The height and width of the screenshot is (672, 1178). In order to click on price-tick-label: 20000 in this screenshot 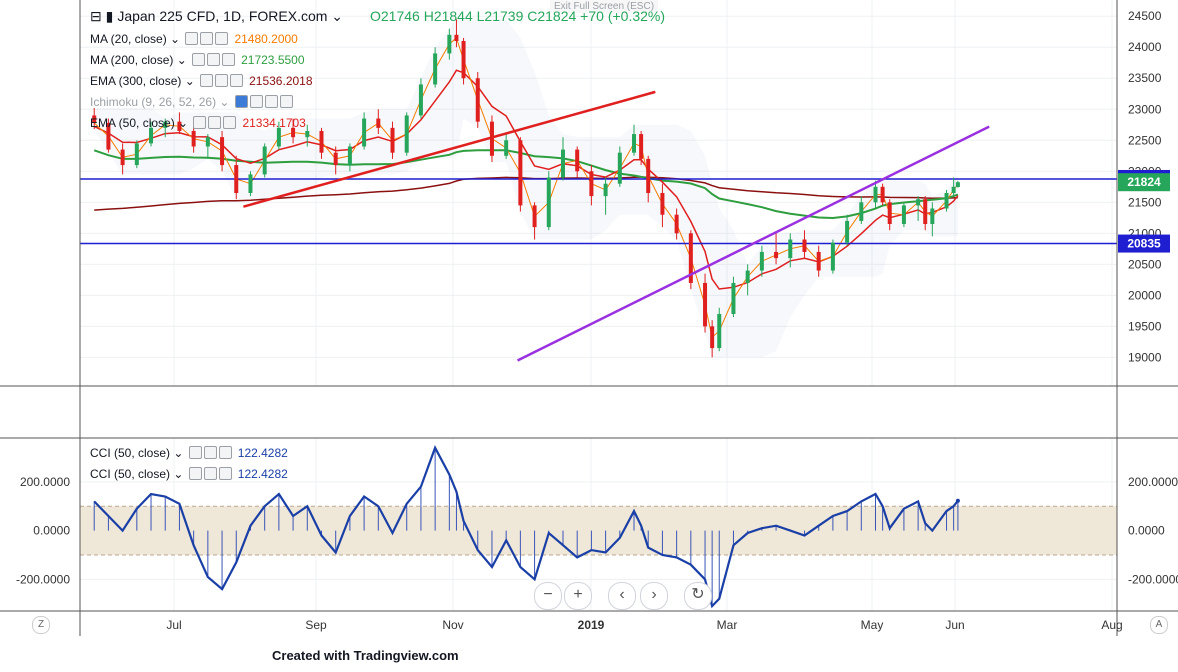, I will do `click(1145, 295)`.